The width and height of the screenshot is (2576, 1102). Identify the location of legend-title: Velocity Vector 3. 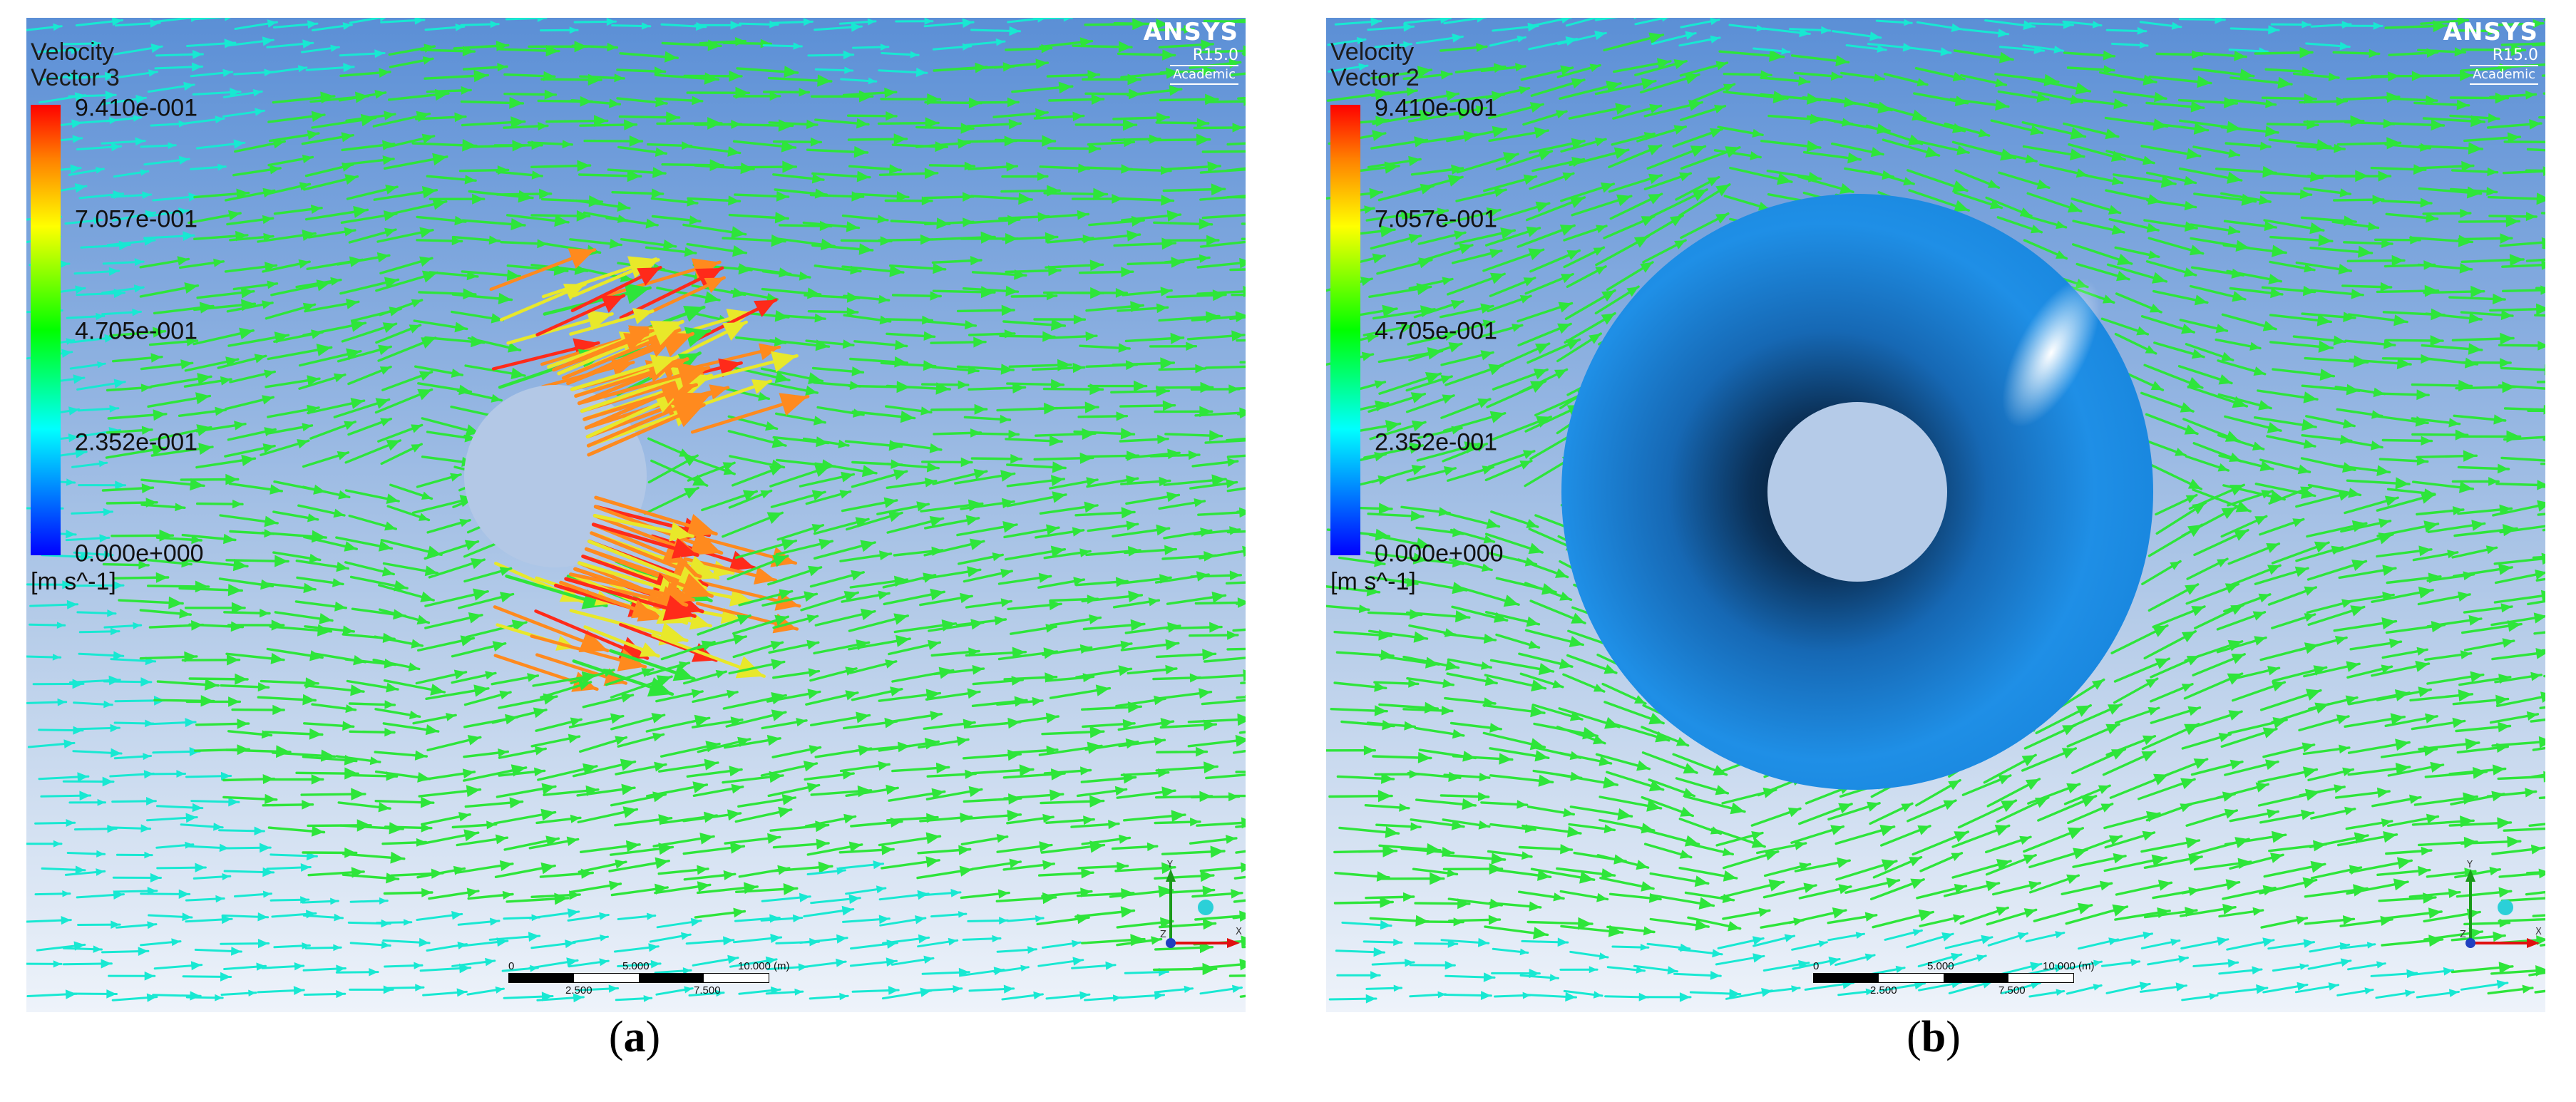
(75, 65).